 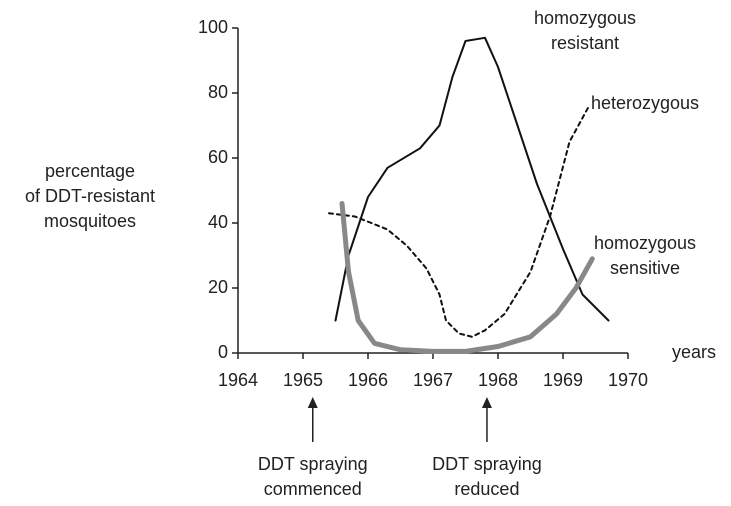 I want to click on x-tick-label: 1968, so click(x=498, y=380).